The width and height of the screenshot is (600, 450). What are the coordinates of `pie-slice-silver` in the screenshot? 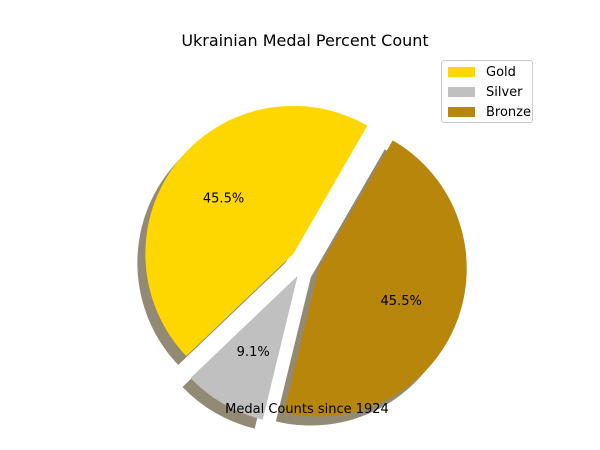 It's located at (244, 347).